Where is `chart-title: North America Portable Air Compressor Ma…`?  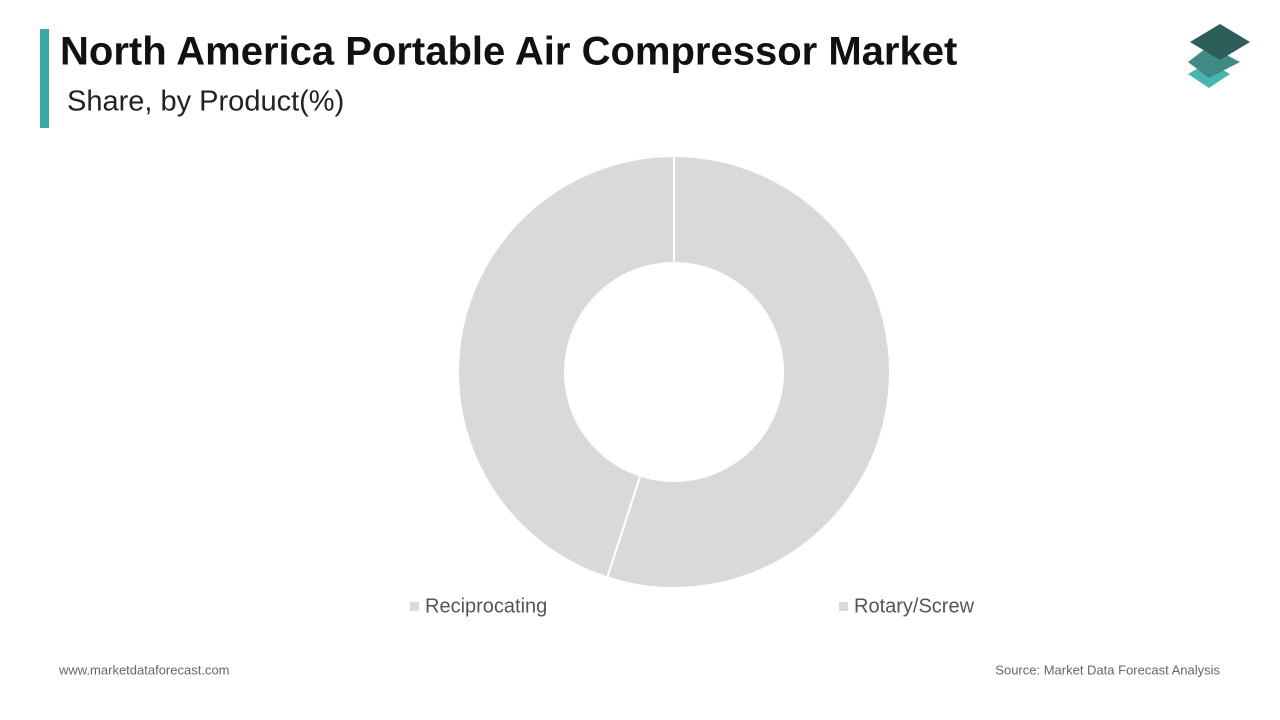
chart-title: North America Portable Air Compressor Ma… is located at coordinates (508, 52).